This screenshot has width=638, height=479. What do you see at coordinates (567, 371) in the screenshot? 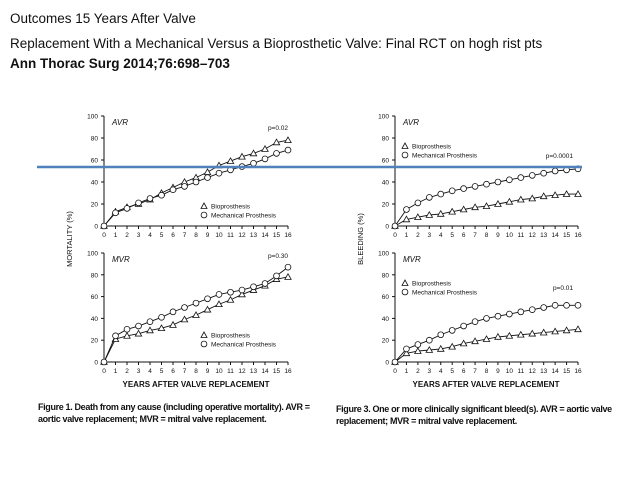
I see `bleeding-mvr-xtick-label: 15` at bounding box center [567, 371].